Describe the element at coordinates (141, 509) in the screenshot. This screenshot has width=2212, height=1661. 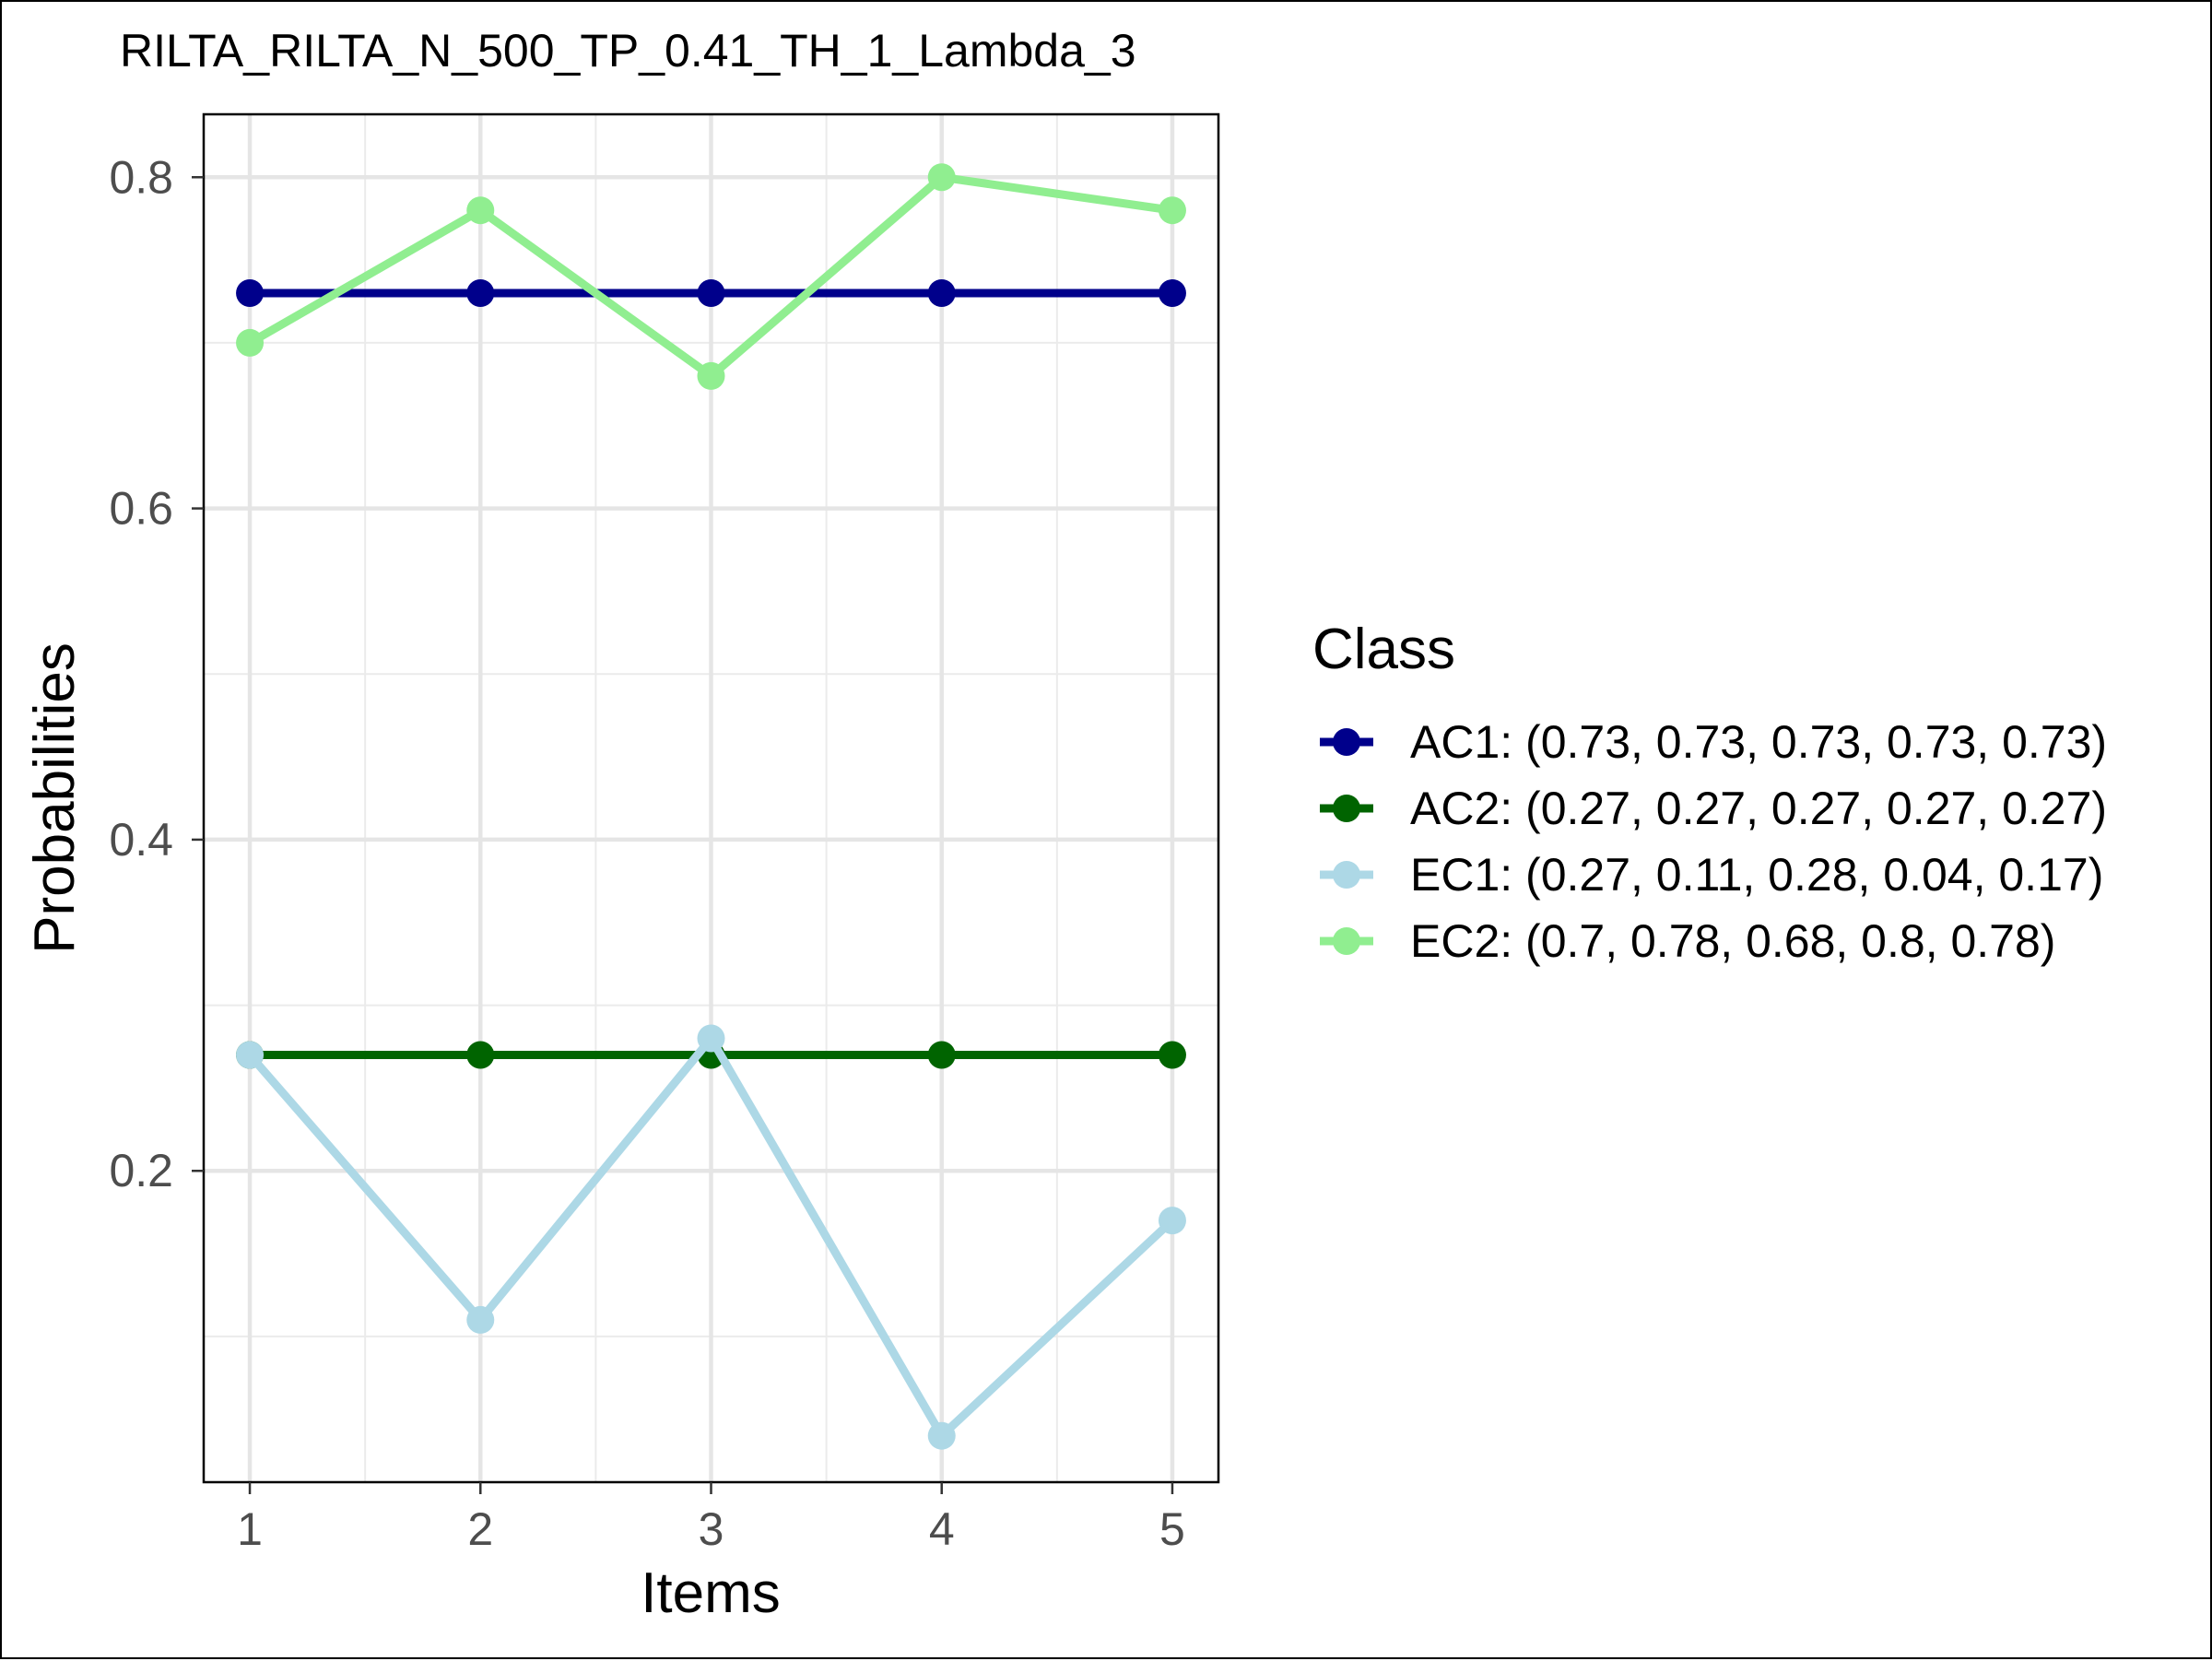
I see `y-tick-label: 0.6` at that location.